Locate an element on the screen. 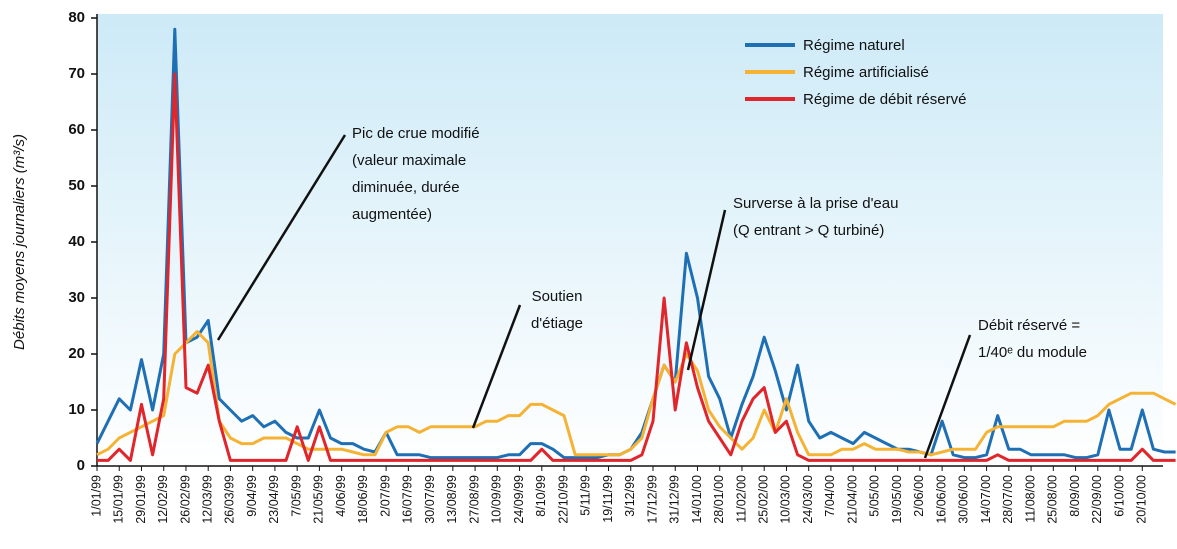 The height and width of the screenshot is (549, 1177). legend-label: Régime artificialisé is located at coordinates (866, 72).